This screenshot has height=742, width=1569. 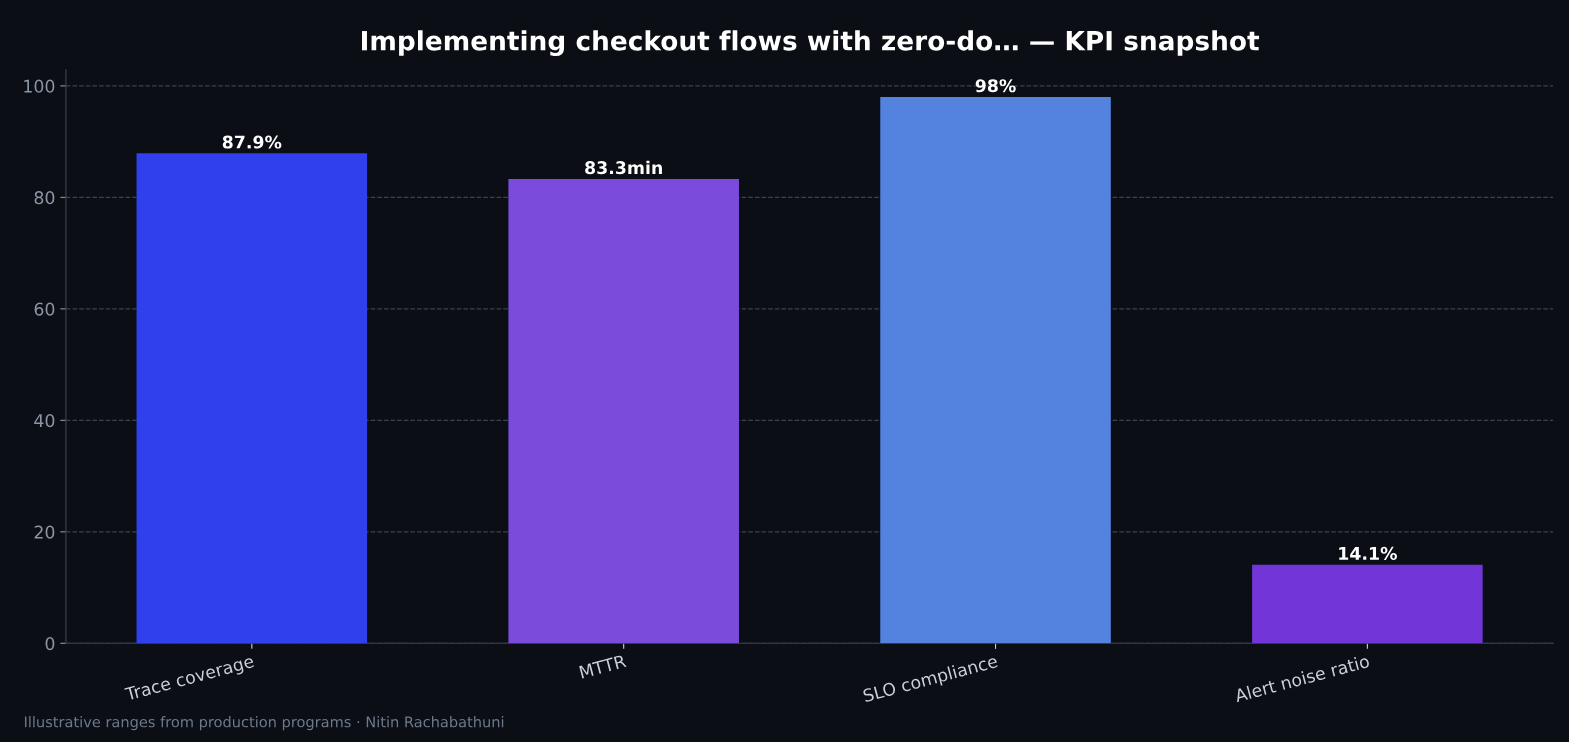 What do you see at coordinates (995, 86) in the screenshot?
I see `data-label: 98%` at bounding box center [995, 86].